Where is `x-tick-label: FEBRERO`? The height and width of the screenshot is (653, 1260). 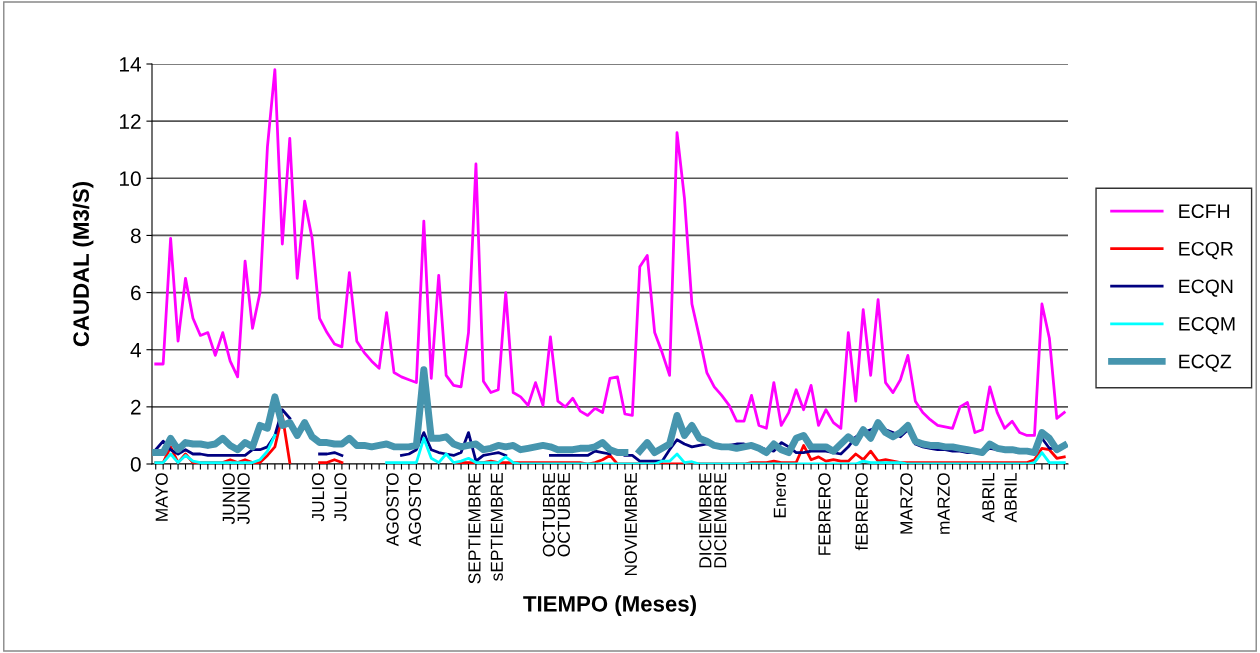
x-tick-label: FEBRERO is located at coordinates (824, 514).